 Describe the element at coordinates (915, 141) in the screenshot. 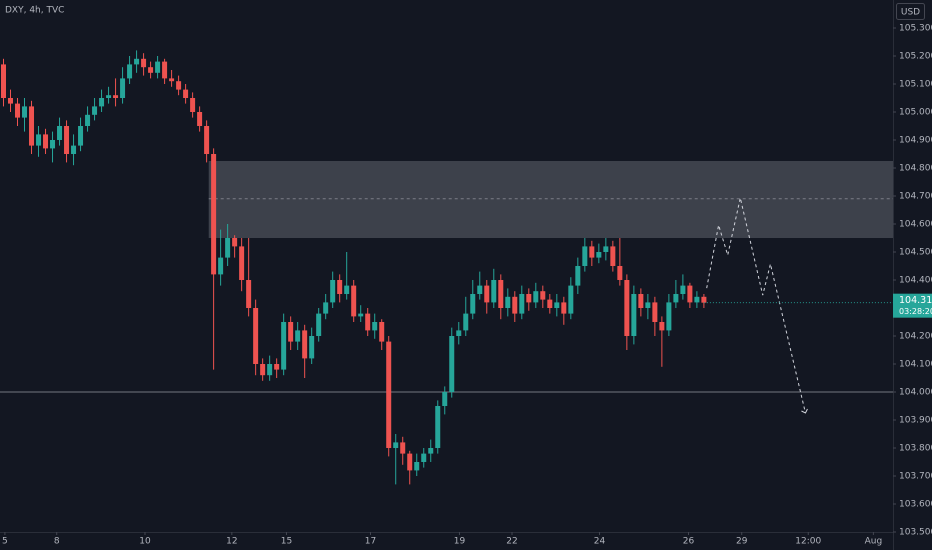

I see `y-tick-label: 104.900` at that location.